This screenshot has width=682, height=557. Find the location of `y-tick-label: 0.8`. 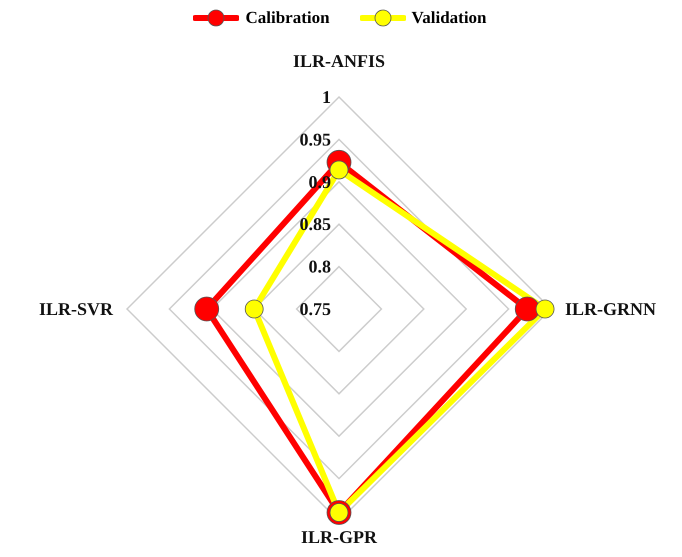

y-tick-label: 0.8 is located at coordinates (319, 266).